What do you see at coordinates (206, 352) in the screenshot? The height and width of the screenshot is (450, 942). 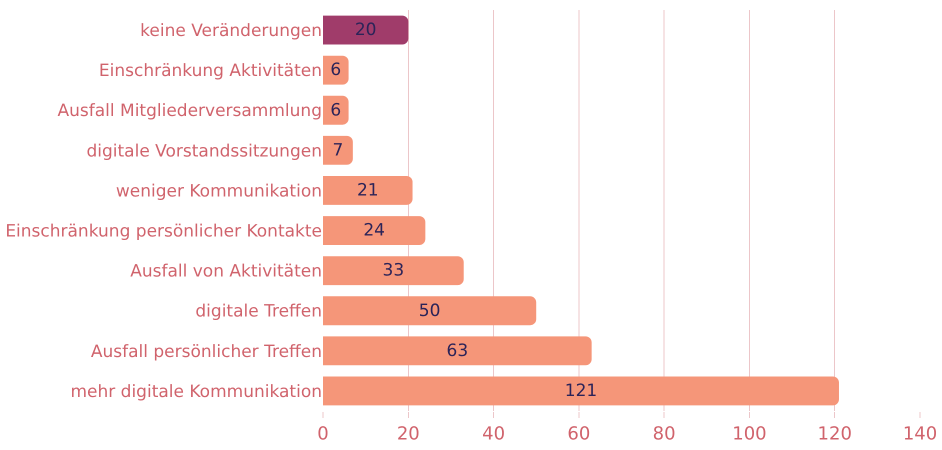 I see `y-tick-label: Ausfall persönlicher Treffen` at bounding box center [206, 352].